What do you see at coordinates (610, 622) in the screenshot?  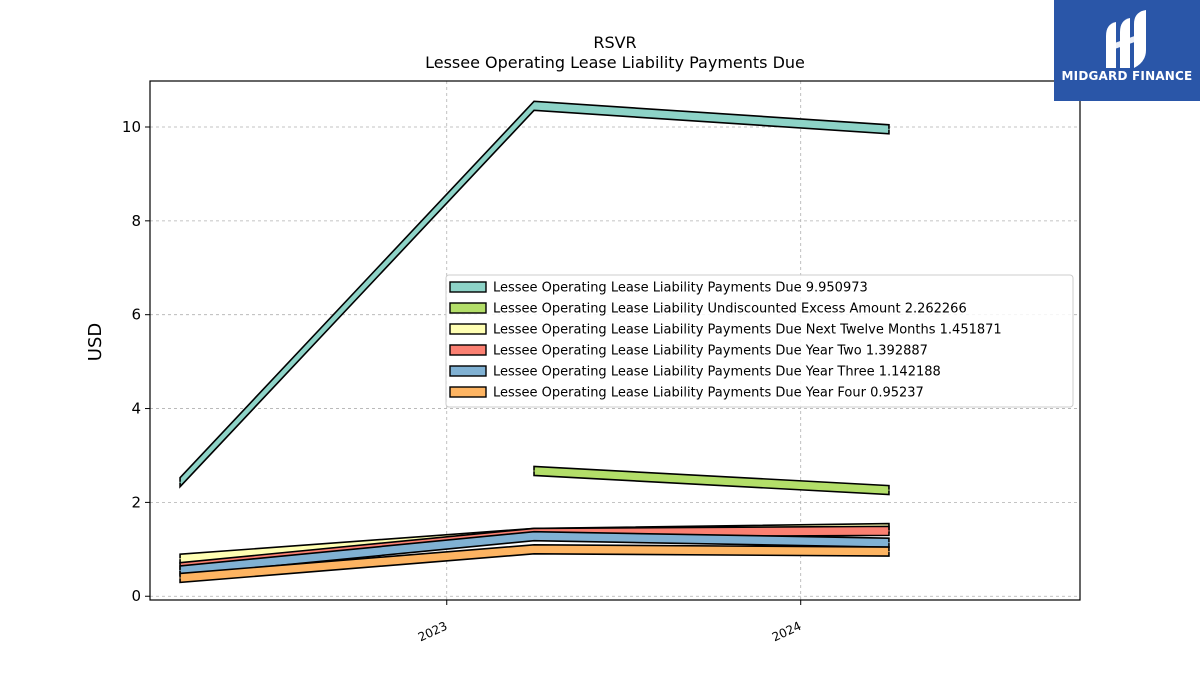 I see `x-axis: 2023 2024` at bounding box center [610, 622].